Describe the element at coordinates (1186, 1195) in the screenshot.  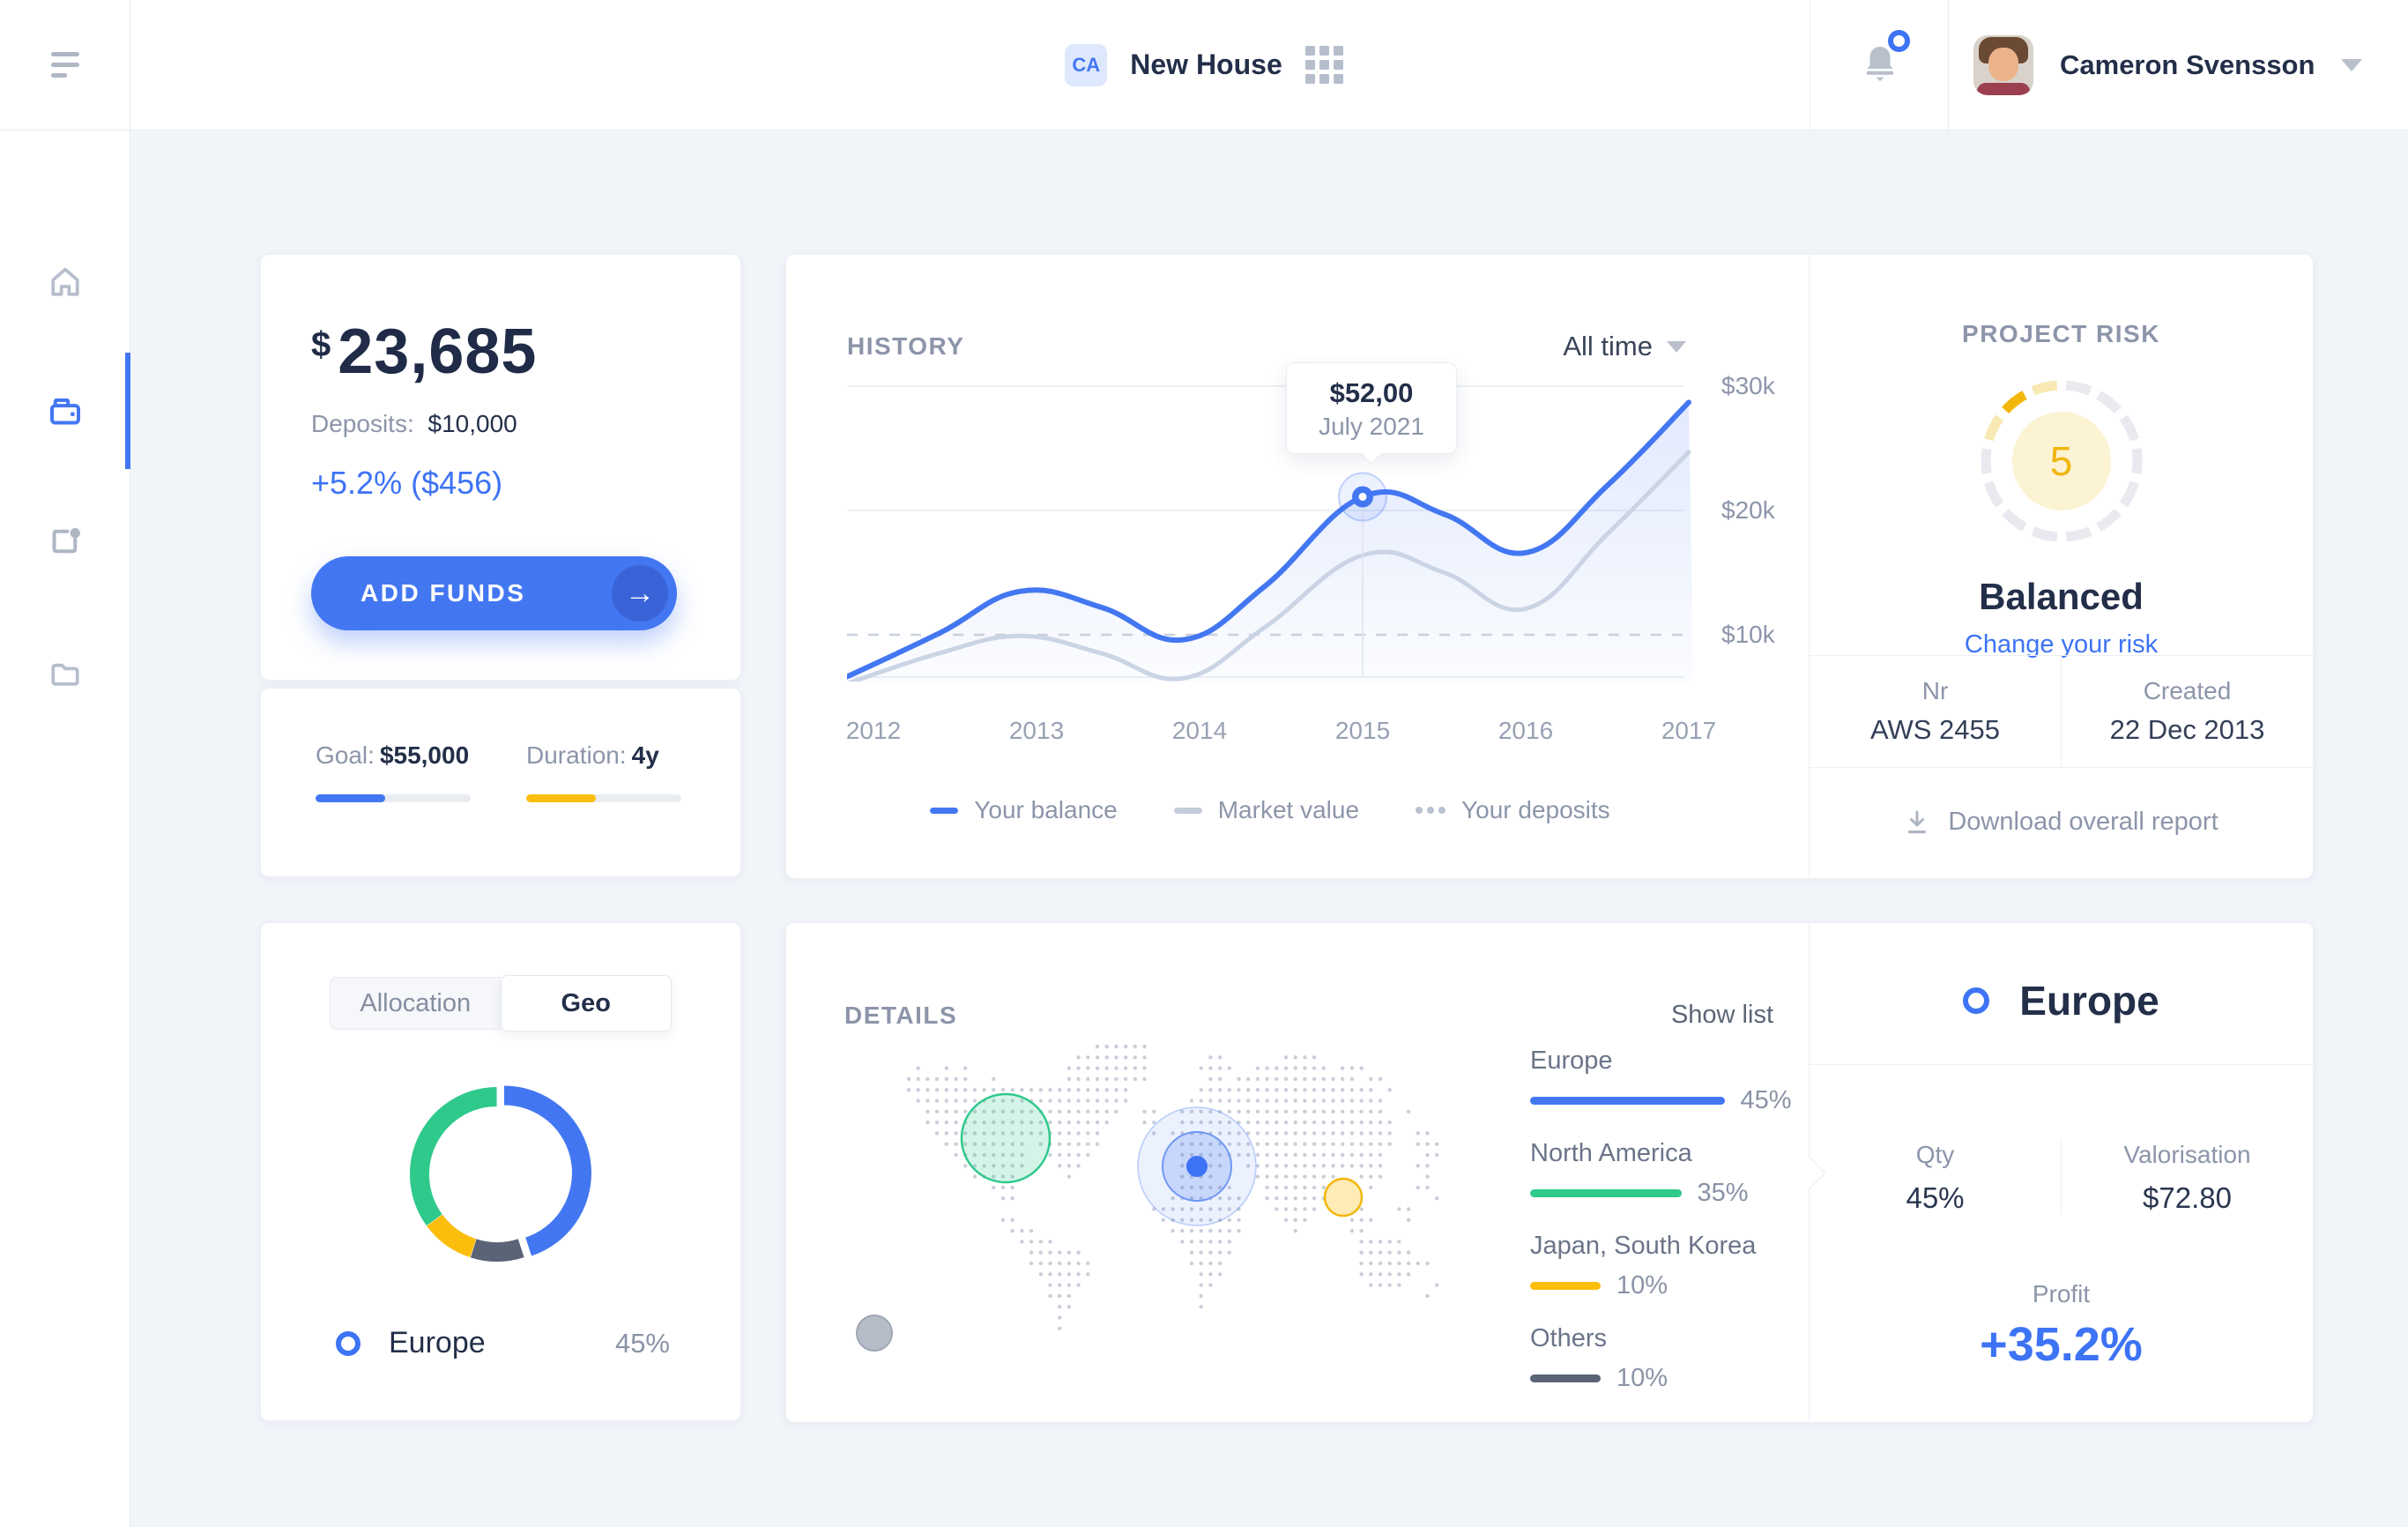
I see `world-map` at that location.